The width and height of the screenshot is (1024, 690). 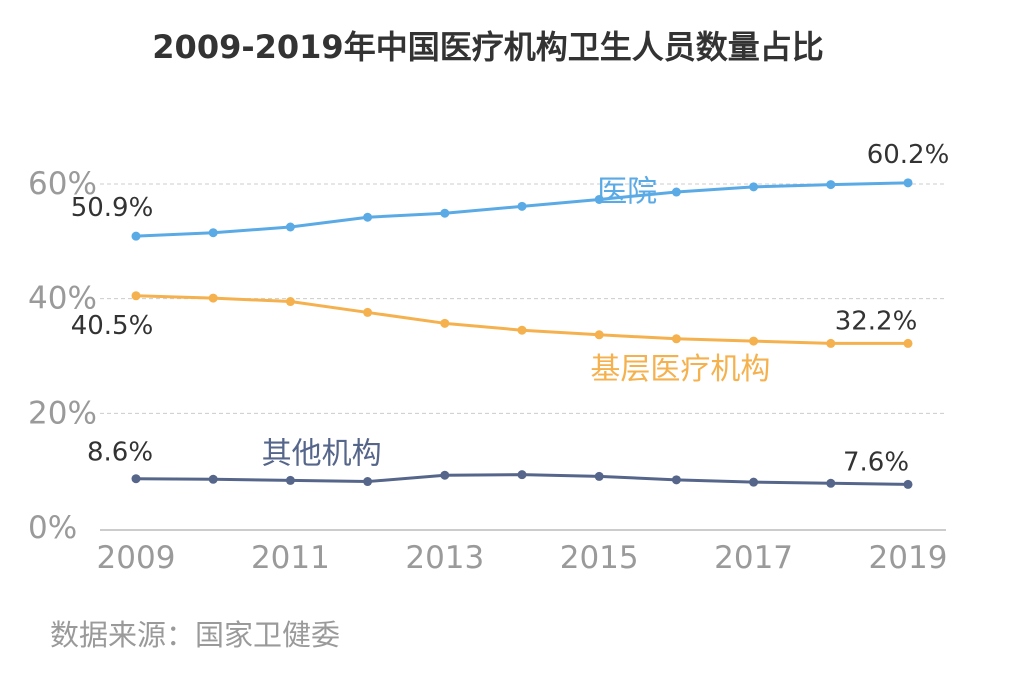 I want to click on x-tick-label: 2009, so click(x=136, y=558).